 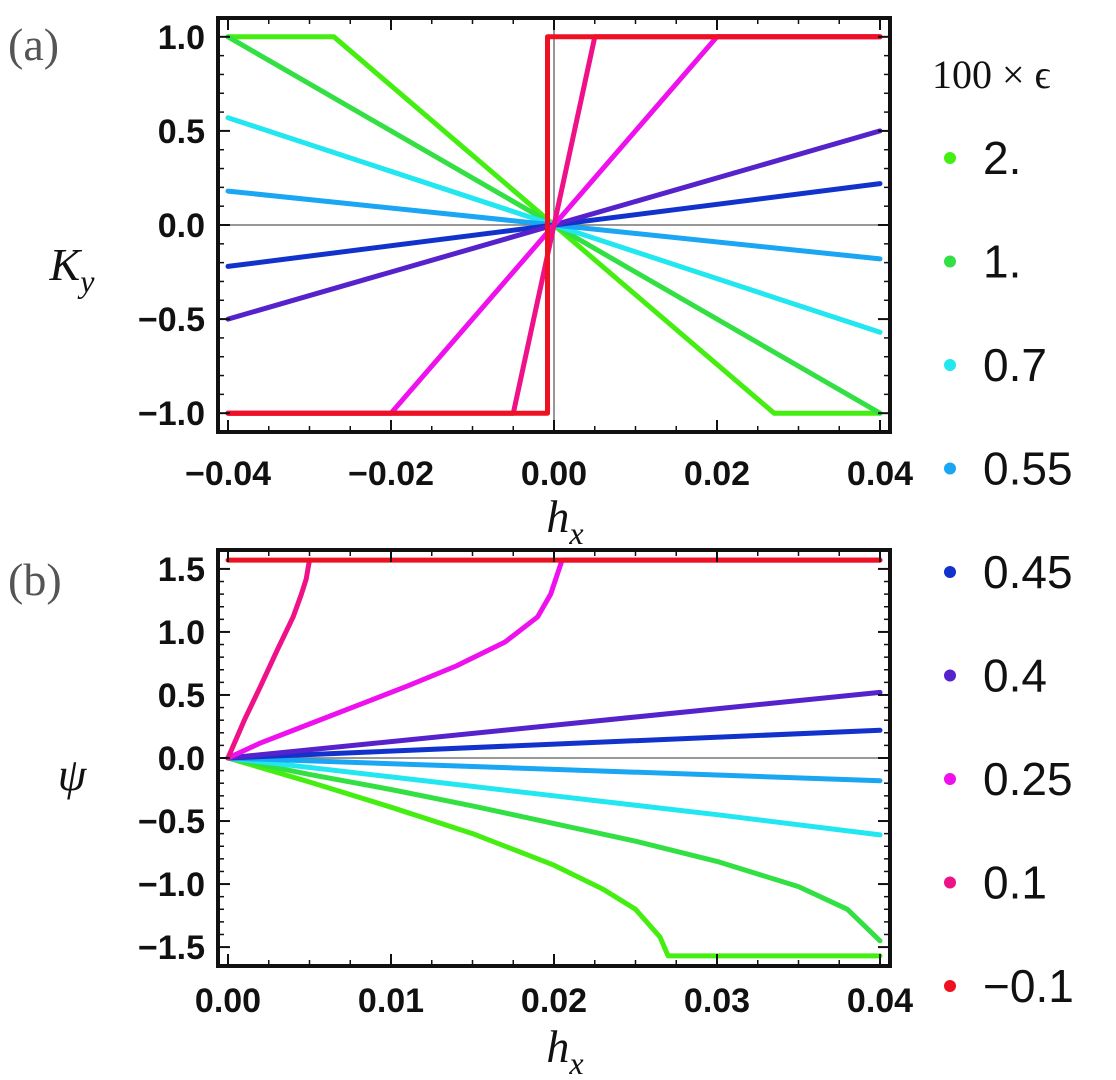 What do you see at coordinates (86, 281) in the screenshot?
I see `y-axis-label-sub: y` at bounding box center [86, 281].